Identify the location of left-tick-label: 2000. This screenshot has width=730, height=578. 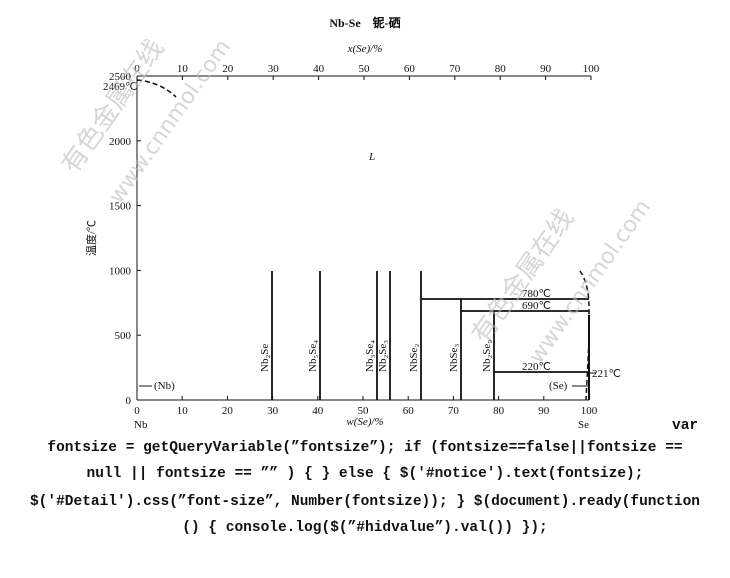
(120, 142).